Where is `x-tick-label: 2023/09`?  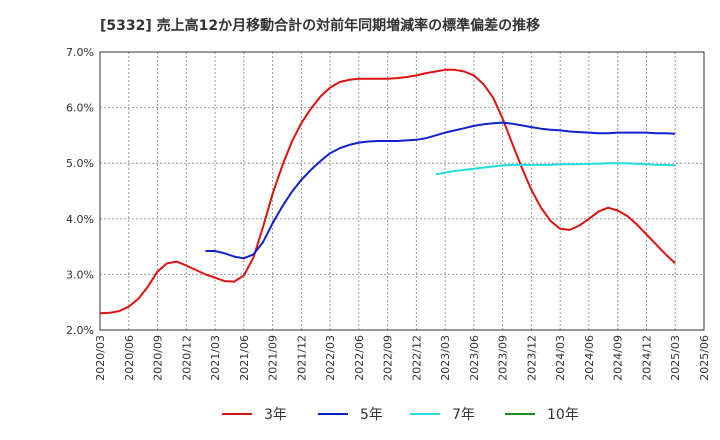
x-tick-label: 2023/09 is located at coordinates (503, 358).